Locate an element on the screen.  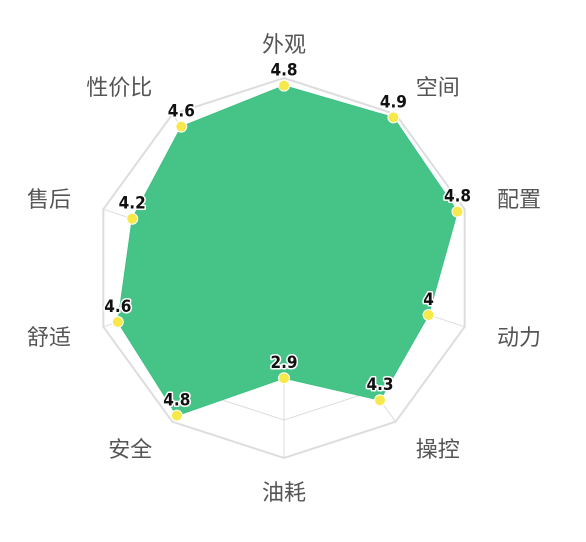
axis-label: 操控 is located at coordinates (438, 450).